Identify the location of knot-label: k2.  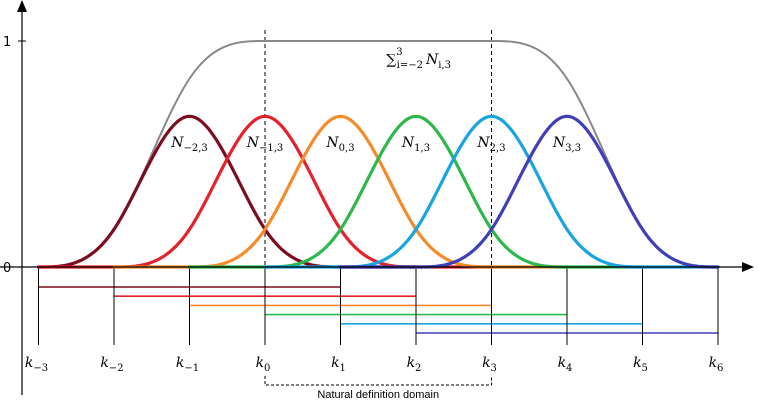
(414, 364).